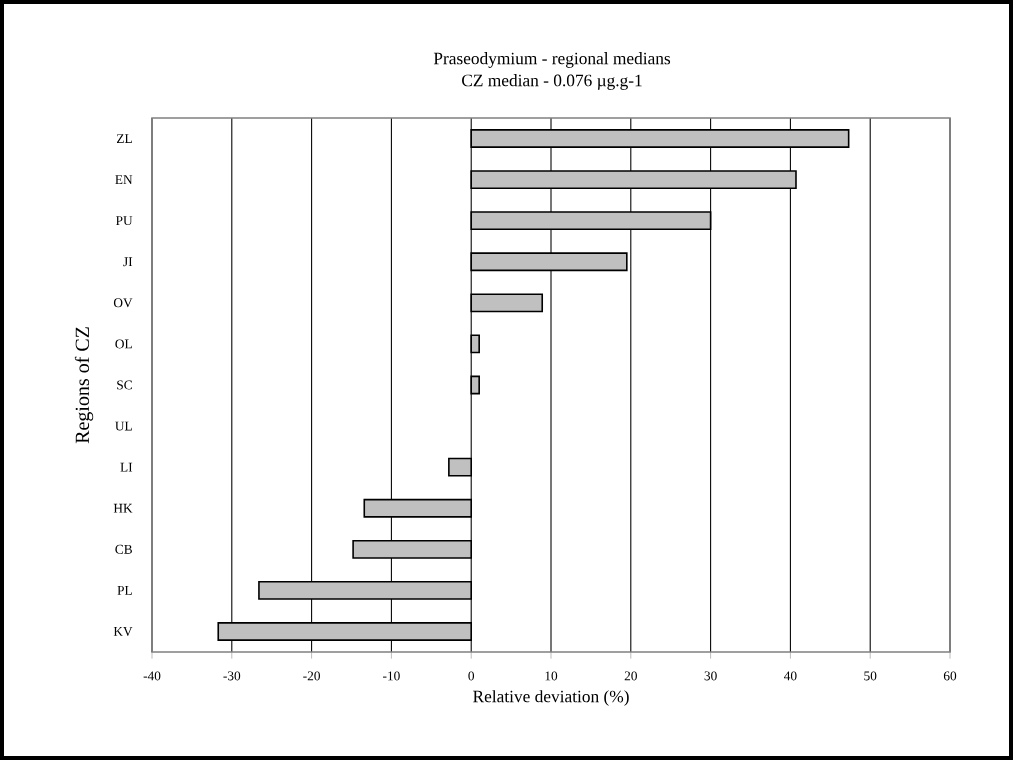  Describe the element at coordinates (124, 179) in the screenshot. I see `y-tick-label: EN` at that location.